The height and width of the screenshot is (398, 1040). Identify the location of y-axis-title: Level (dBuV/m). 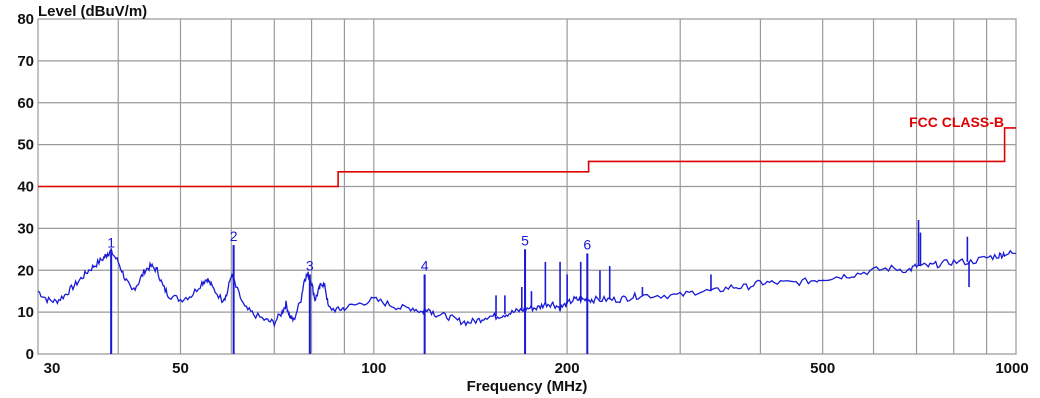
(92, 11).